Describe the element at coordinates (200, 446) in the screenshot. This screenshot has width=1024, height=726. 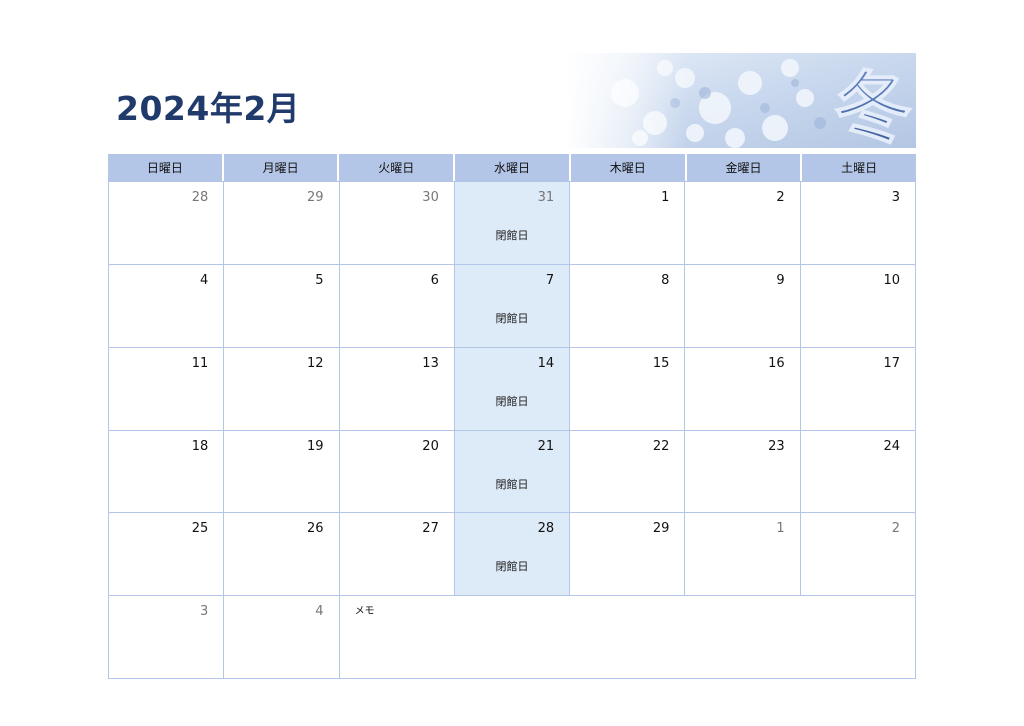
I see `day-number: 18` at that location.